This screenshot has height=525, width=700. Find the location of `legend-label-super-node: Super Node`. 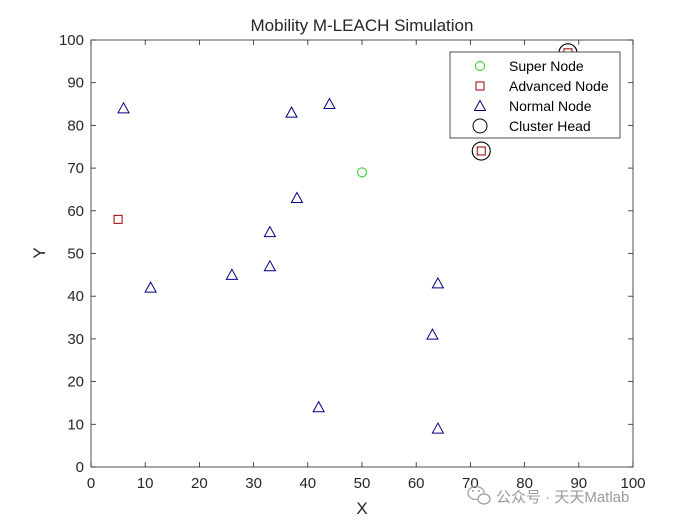

legend-label-super-node: Super Node is located at coordinates (546, 66).